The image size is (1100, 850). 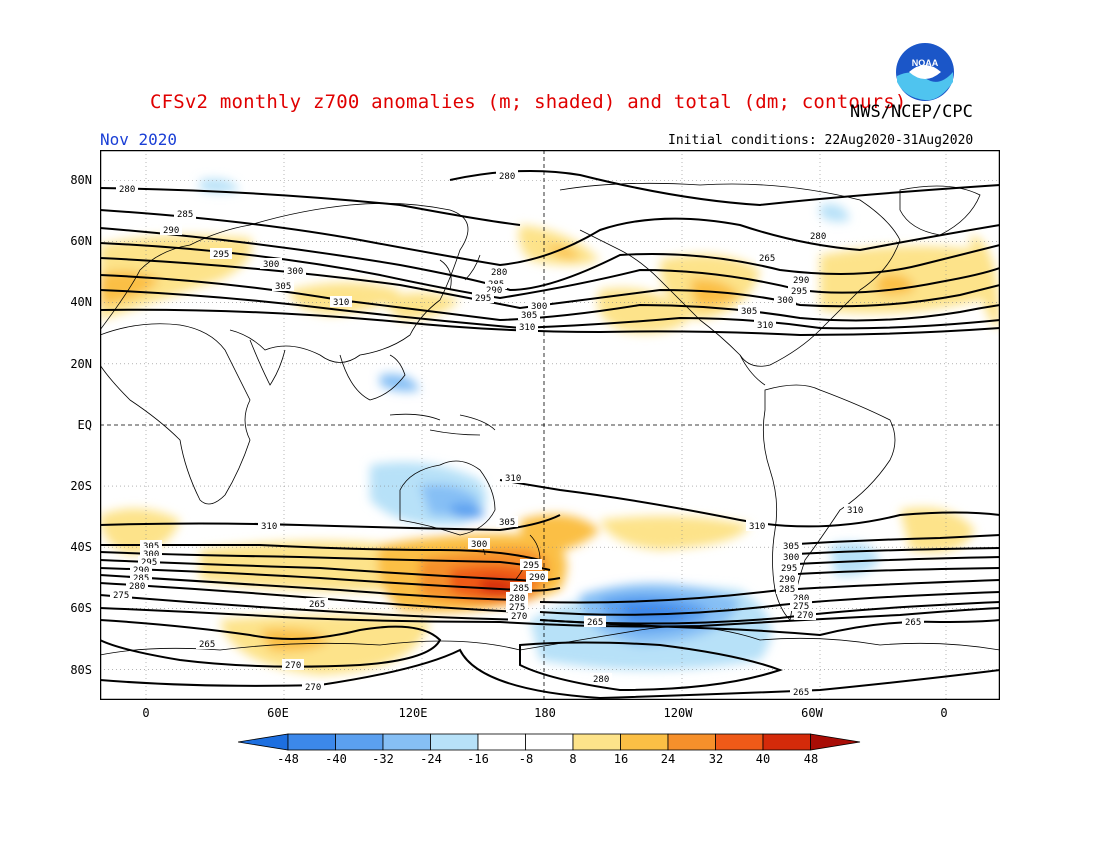 I want to click on lon-label: 120W, so click(x=678, y=713).